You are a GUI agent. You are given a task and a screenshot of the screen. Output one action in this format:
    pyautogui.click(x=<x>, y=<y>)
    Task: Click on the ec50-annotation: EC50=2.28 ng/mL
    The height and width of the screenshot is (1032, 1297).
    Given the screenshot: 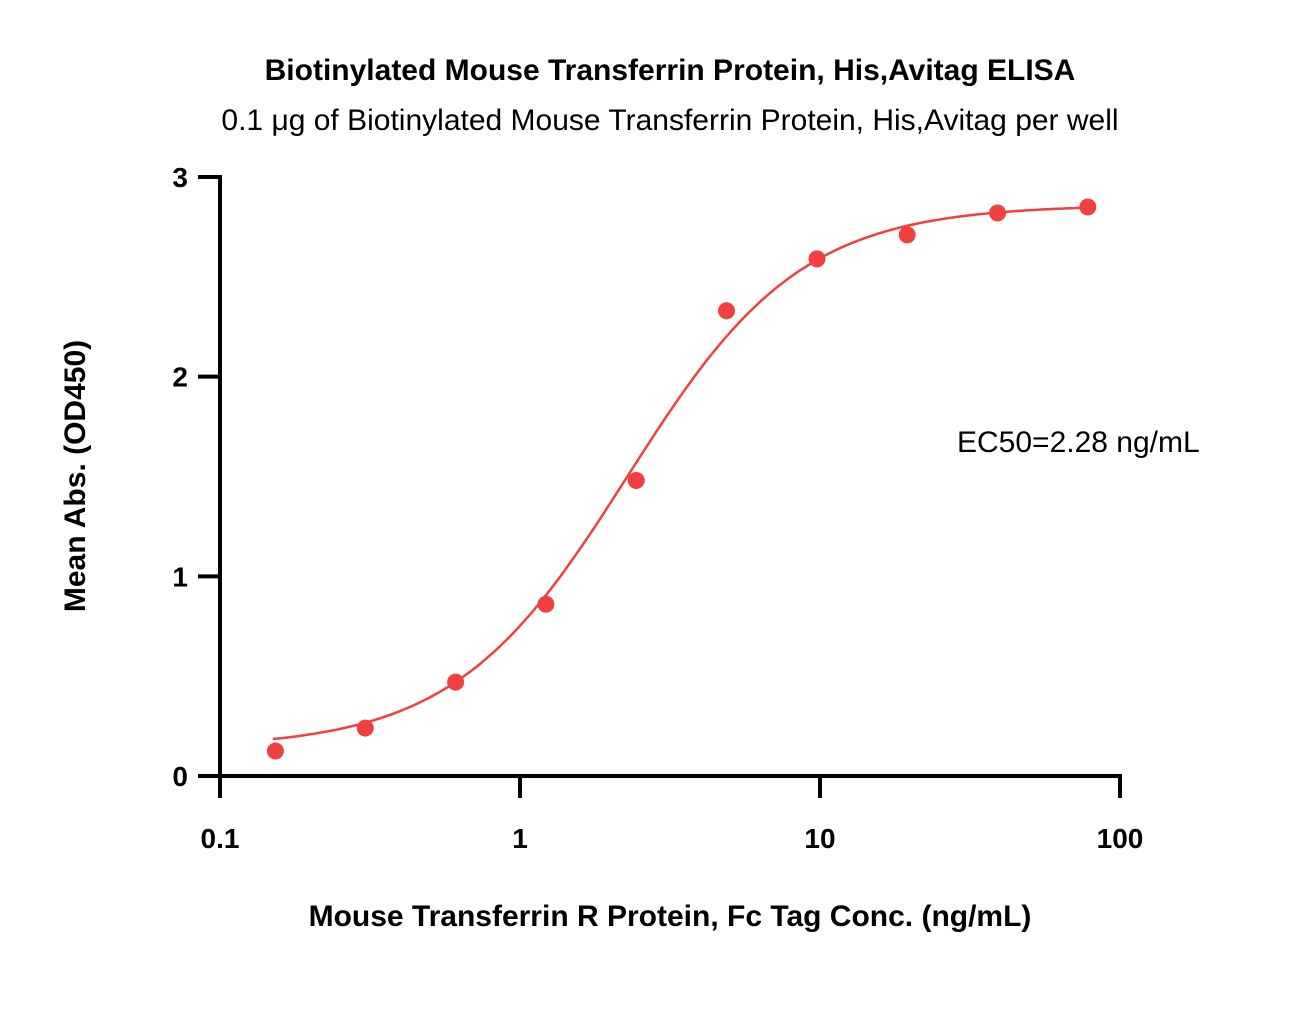 What is the action you would take?
    pyautogui.click(x=1078, y=442)
    